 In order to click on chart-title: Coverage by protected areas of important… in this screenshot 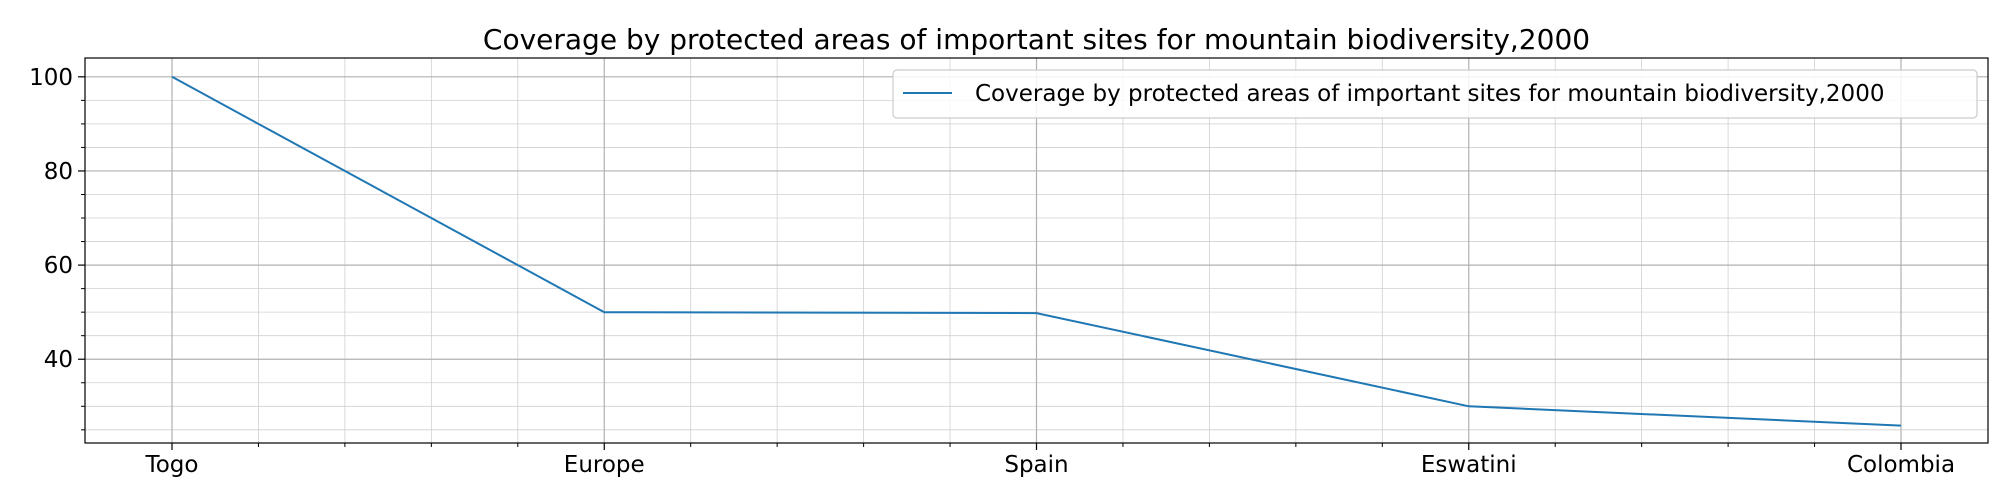, I will do `click(1036, 39)`.